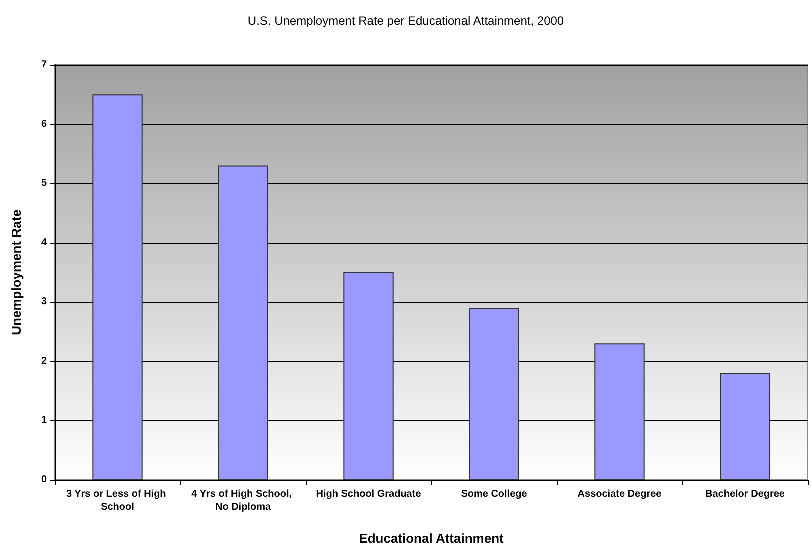 The image size is (812, 550). What do you see at coordinates (620, 494) in the screenshot?
I see `x-tick-label: Associate Degree` at bounding box center [620, 494].